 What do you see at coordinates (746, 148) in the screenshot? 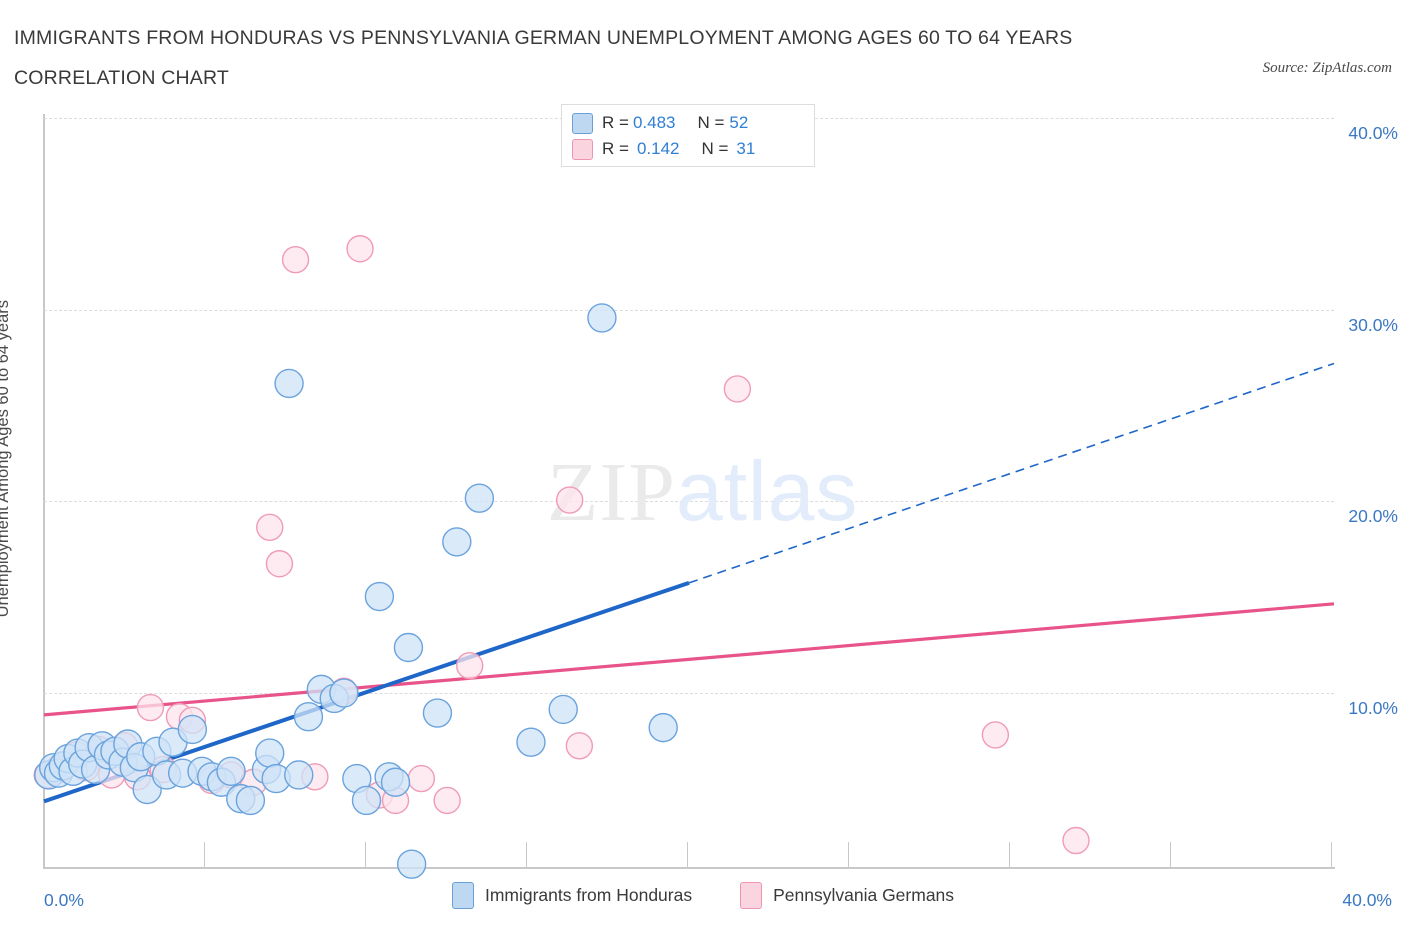
I see `legend-n-value-pink: 31` at bounding box center [746, 148].